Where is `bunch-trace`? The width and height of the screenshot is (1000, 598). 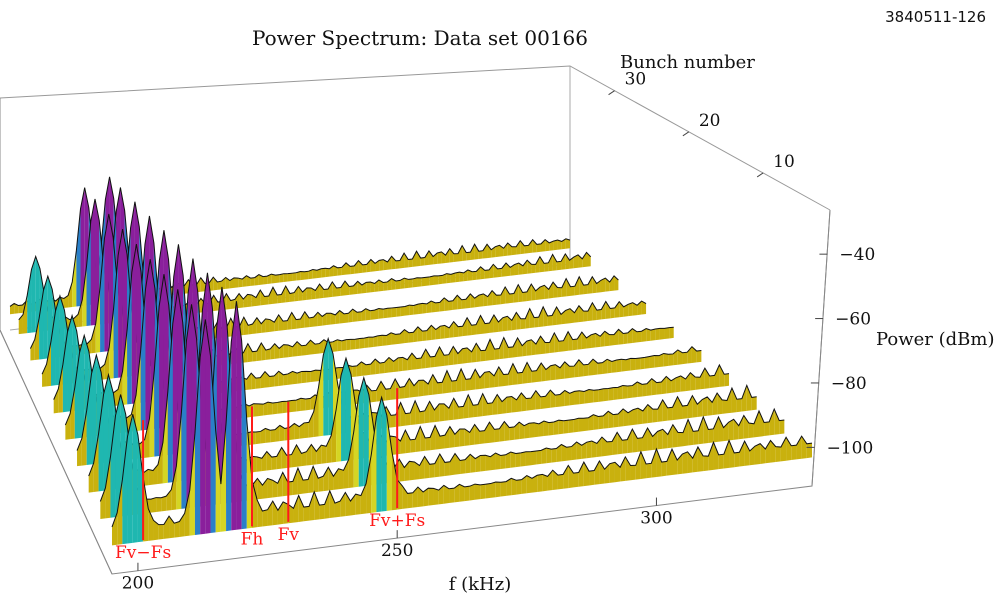 bunch-trace is located at coordinates (324, 275).